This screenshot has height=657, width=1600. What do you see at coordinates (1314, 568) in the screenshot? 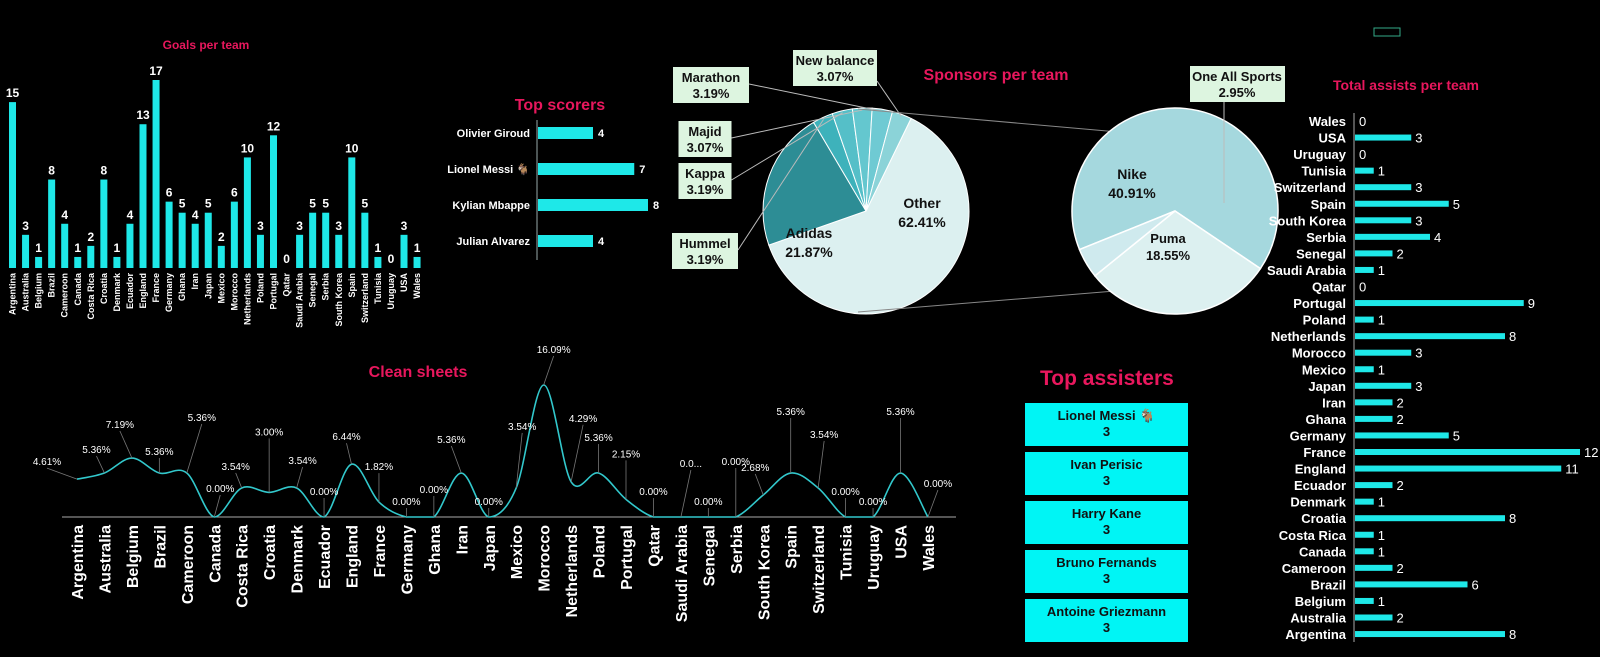
I see `assists-category-label: Cameroon` at bounding box center [1314, 568].